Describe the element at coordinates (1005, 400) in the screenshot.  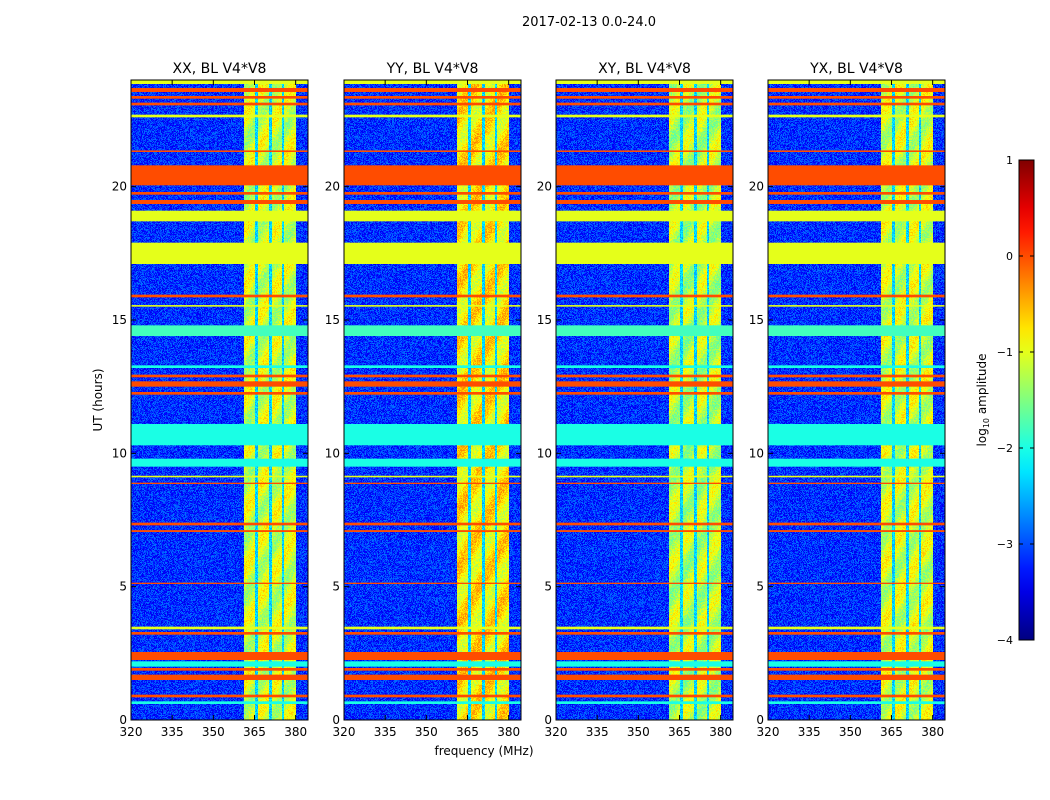
I see `colorbar: −4 −3 −2 −1 0 1 log10 amplitude` at that location.